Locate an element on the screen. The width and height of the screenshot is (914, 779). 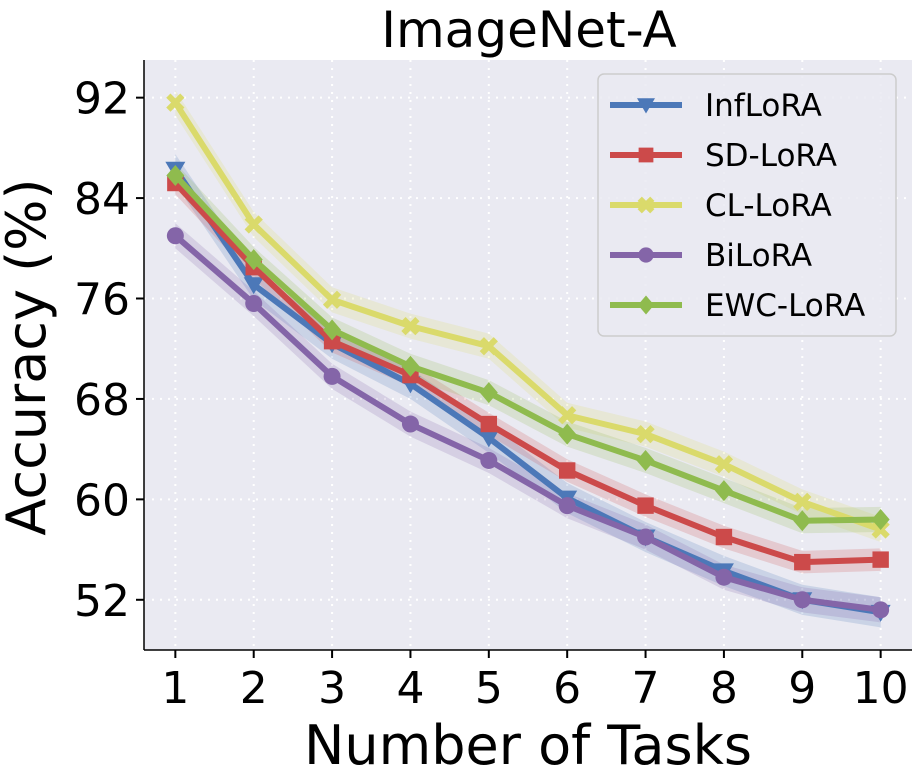
x-tick-label: 8 is located at coordinates (724, 688).